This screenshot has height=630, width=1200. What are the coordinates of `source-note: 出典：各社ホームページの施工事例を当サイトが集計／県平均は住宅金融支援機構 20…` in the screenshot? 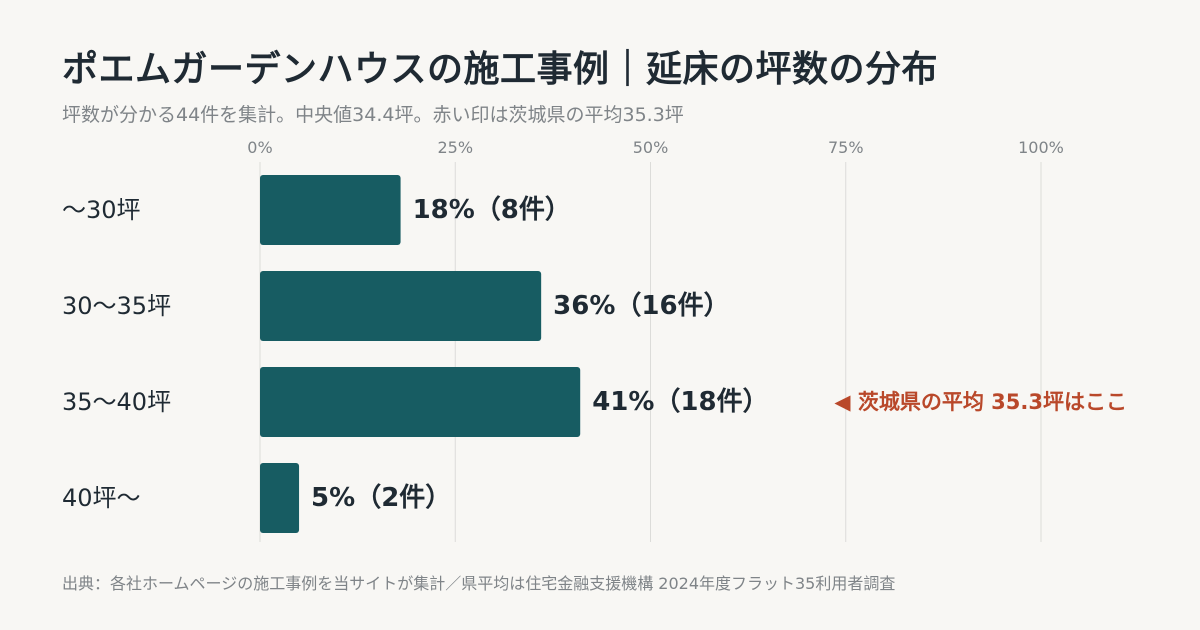 It's located at (479, 583).